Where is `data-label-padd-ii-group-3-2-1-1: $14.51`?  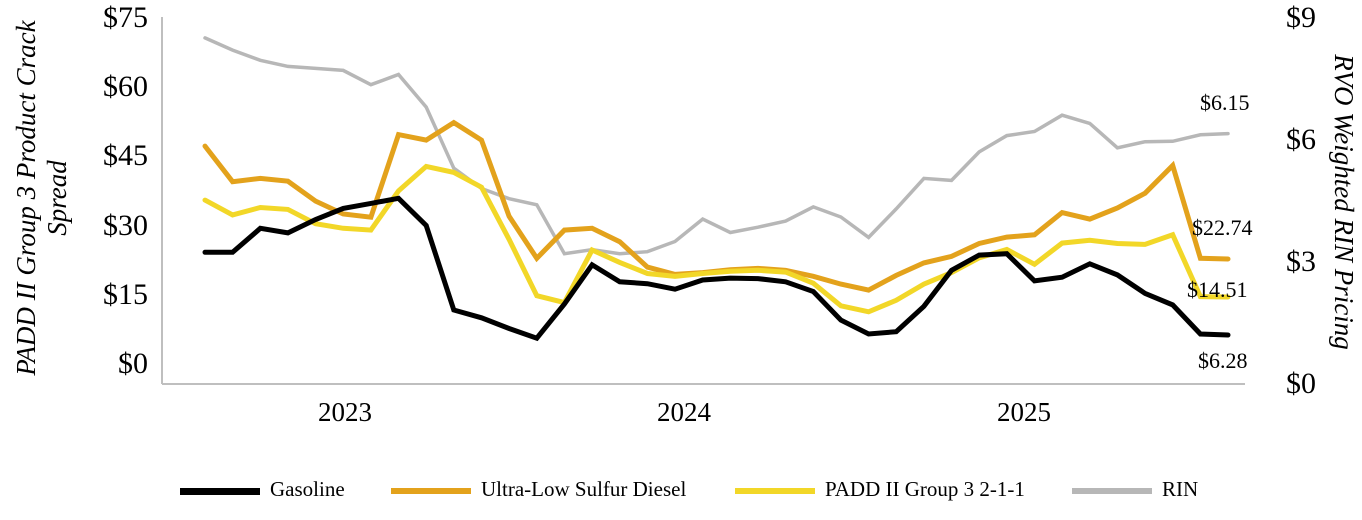
data-label-padd-ii-group-3-2-1-1: $14.51 is located at coordinates (1217, 289).